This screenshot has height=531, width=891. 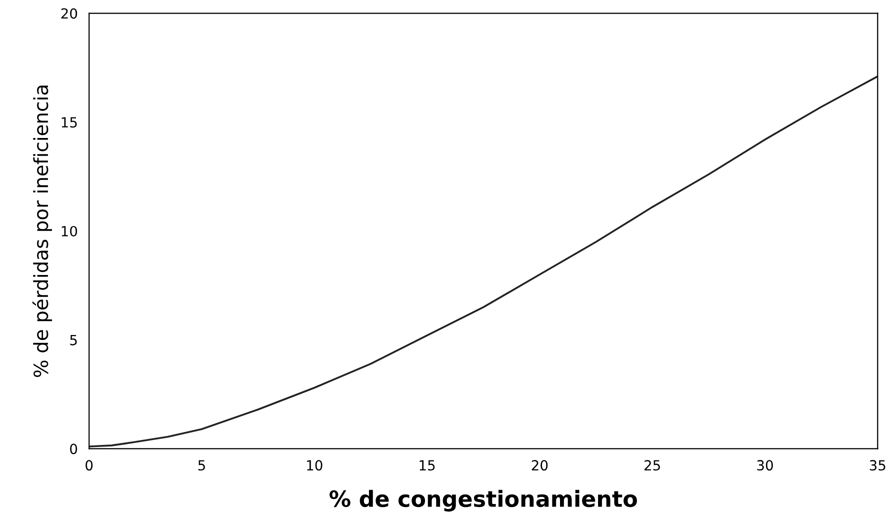 I want to click on y-tick-label: 15, so click(x=69, y=122).